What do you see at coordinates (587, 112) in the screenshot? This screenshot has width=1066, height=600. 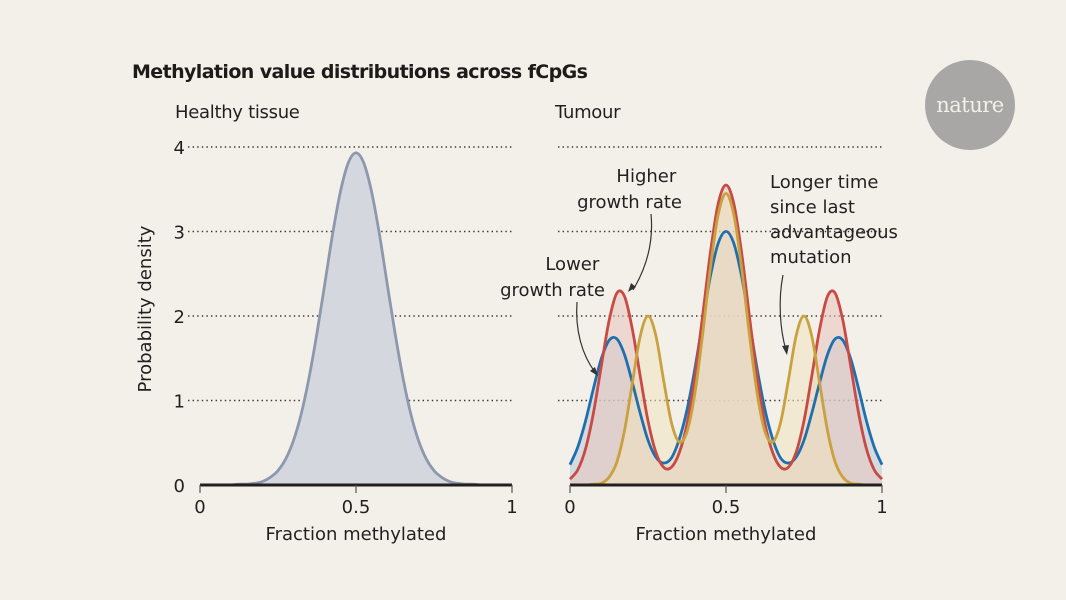 I see `panel-title-tumour: Tumour` at bounding box center [587, 112].